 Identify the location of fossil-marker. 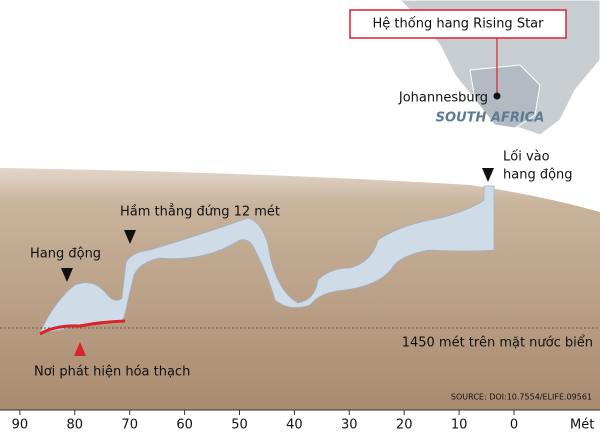
(80, 349).